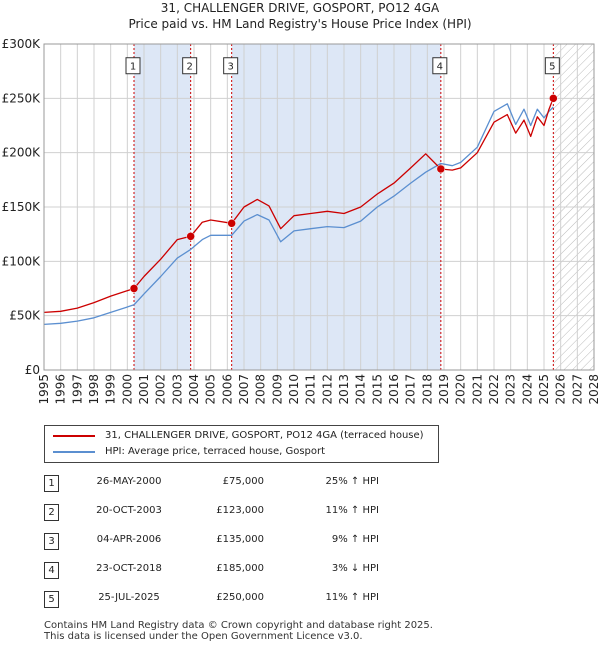 The height and width of the screenshot is (650, 600). What do you see at coordinates (240, 597) in the screenshot?
I see `sale-price: £250,000` at bounding box center [240, 597].